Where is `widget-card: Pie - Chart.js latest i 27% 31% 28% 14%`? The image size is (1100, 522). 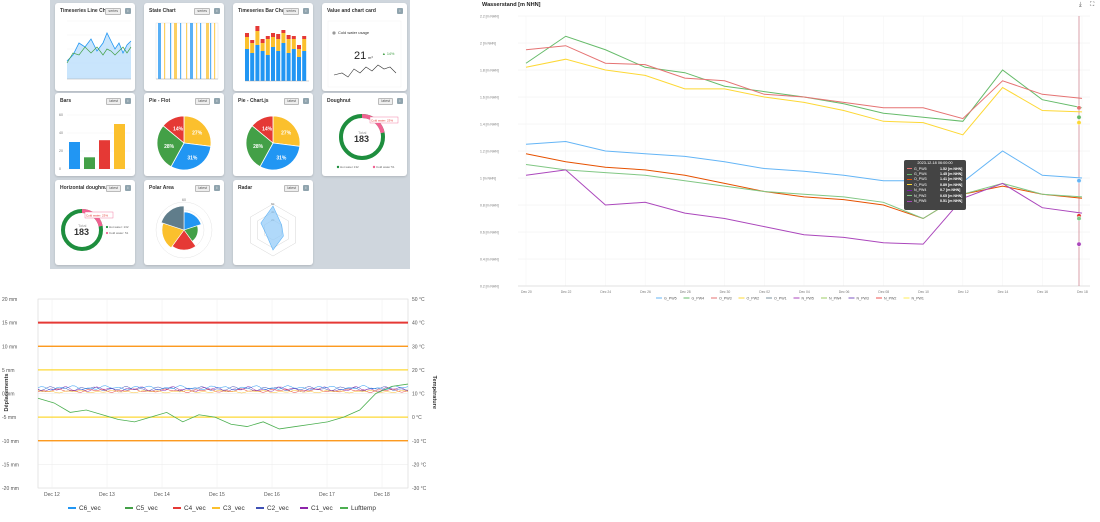 widget-card: Pie - Chart.js latest i 27% 31% 28% 14% is located at coordinates (273, 134).